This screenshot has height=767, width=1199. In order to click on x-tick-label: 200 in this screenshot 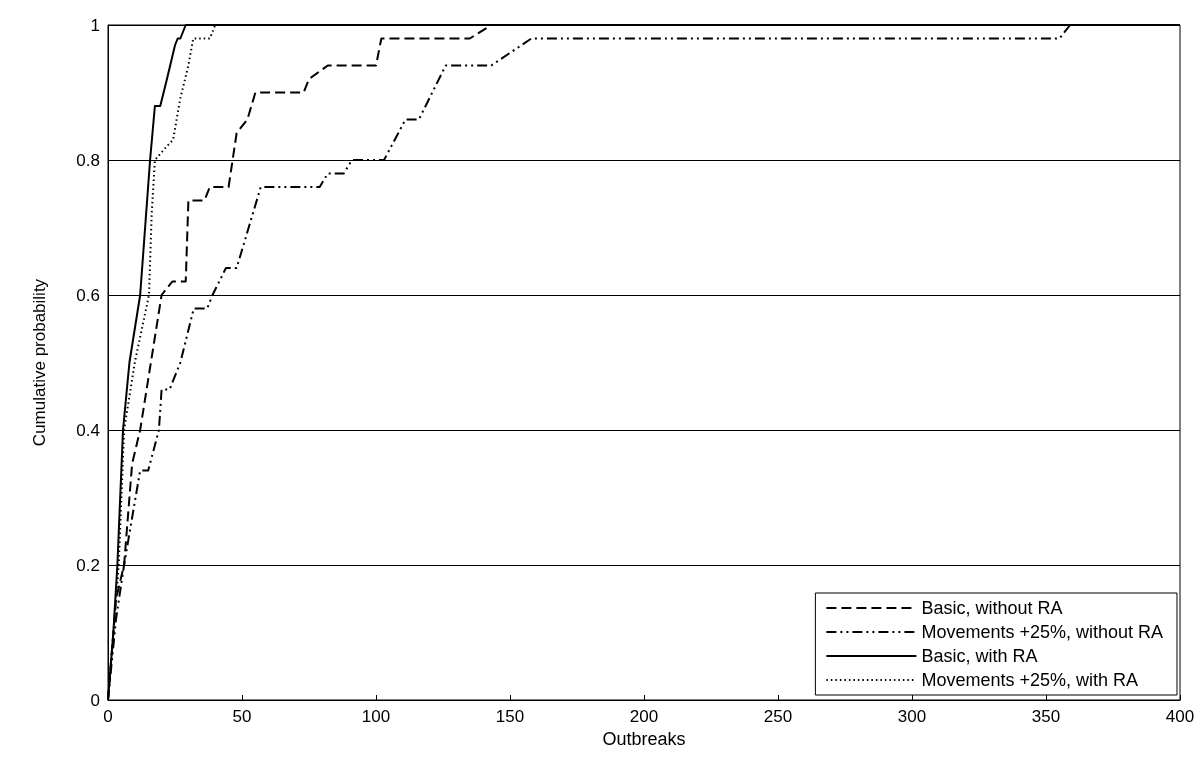, I will do `click(644, 716)`.